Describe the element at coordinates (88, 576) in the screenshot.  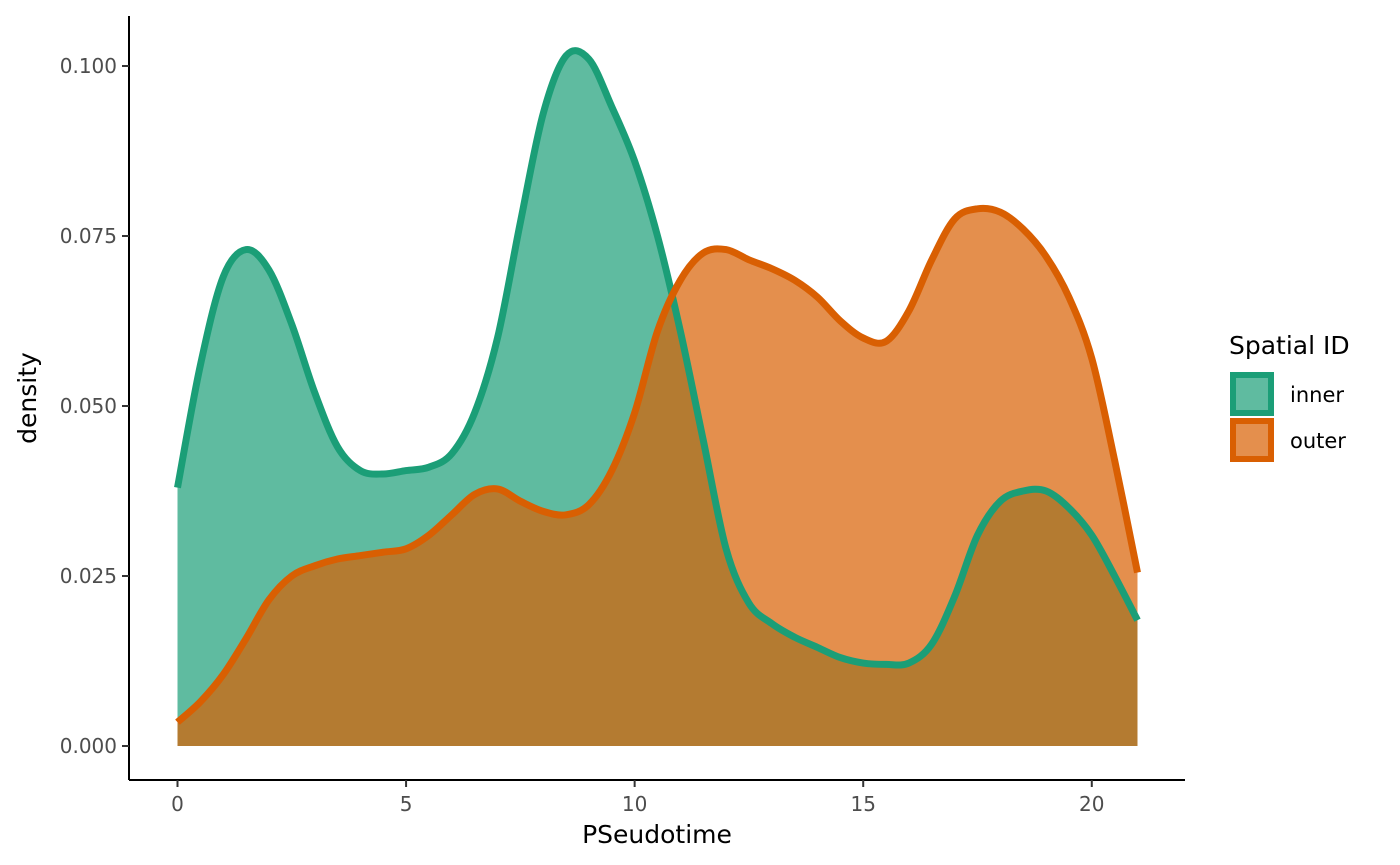
I see `y-tick-label: 0.025` at that location.